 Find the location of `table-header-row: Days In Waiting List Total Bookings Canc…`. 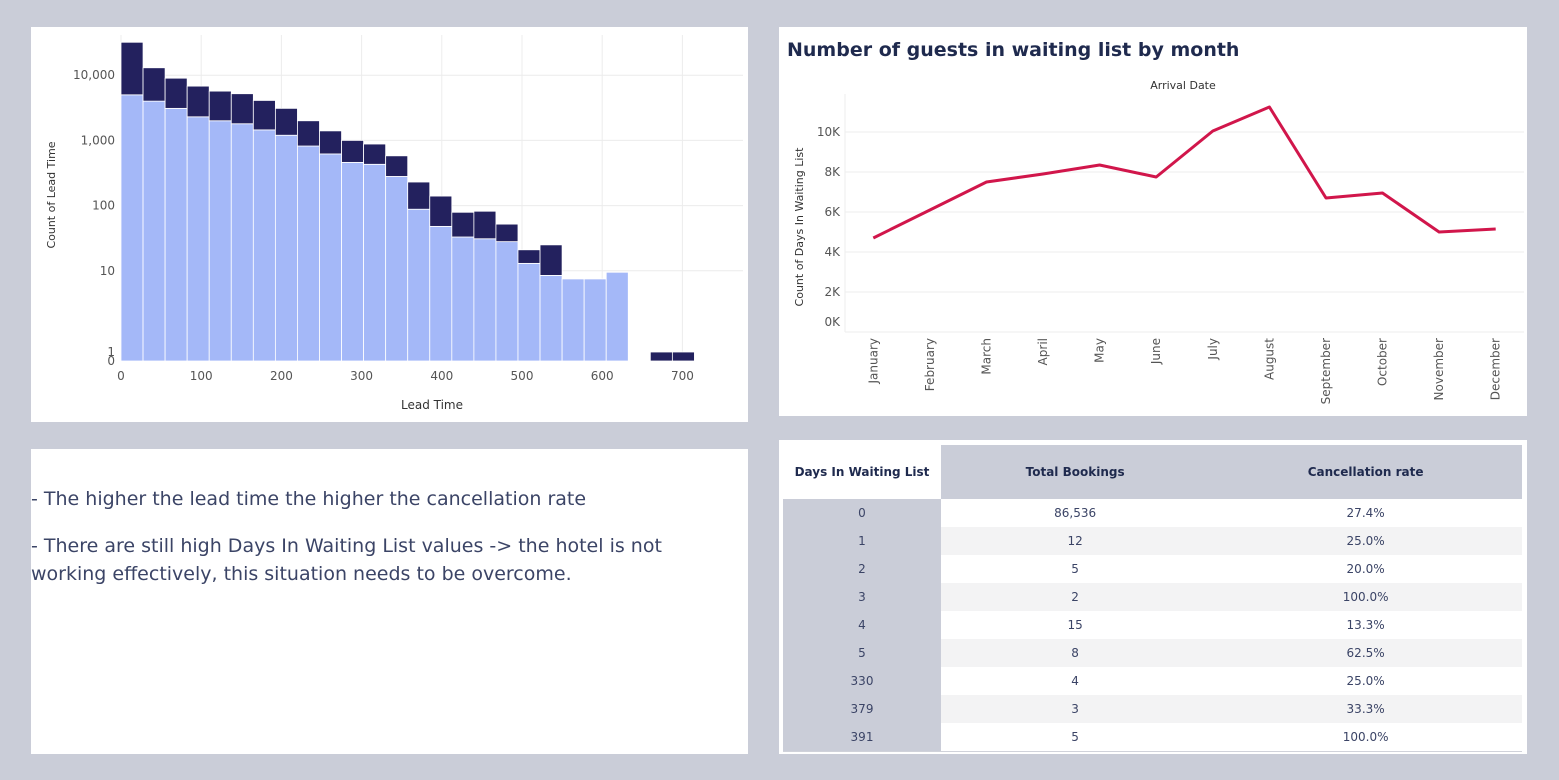

table-header-row: Days In Waiting List Total Bookings Canc… is located at coordinates (1152, 472).